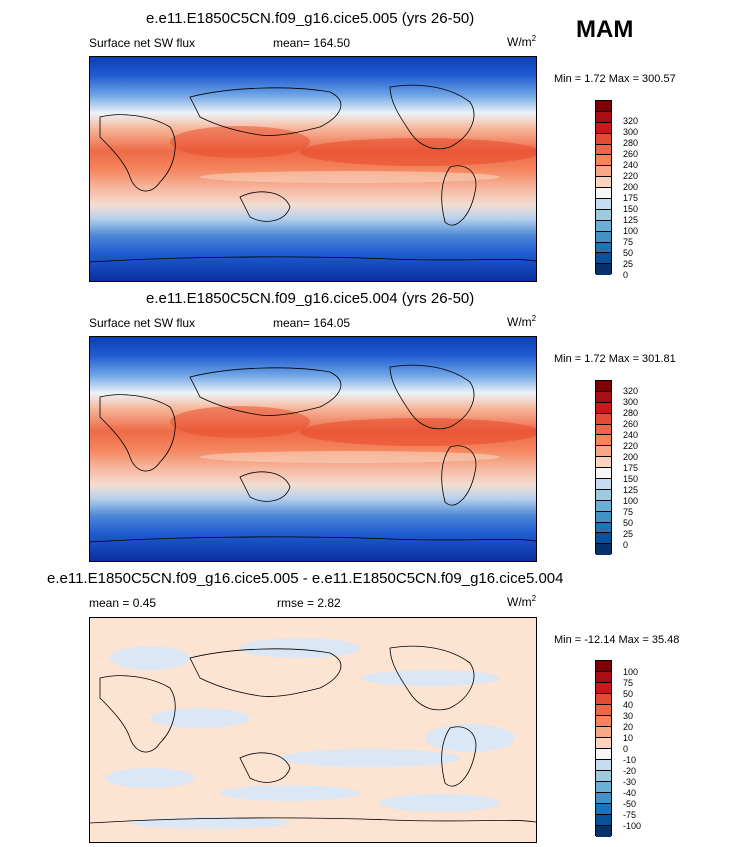  I want to click on panel-3-tick: -40, so click(630, 793).